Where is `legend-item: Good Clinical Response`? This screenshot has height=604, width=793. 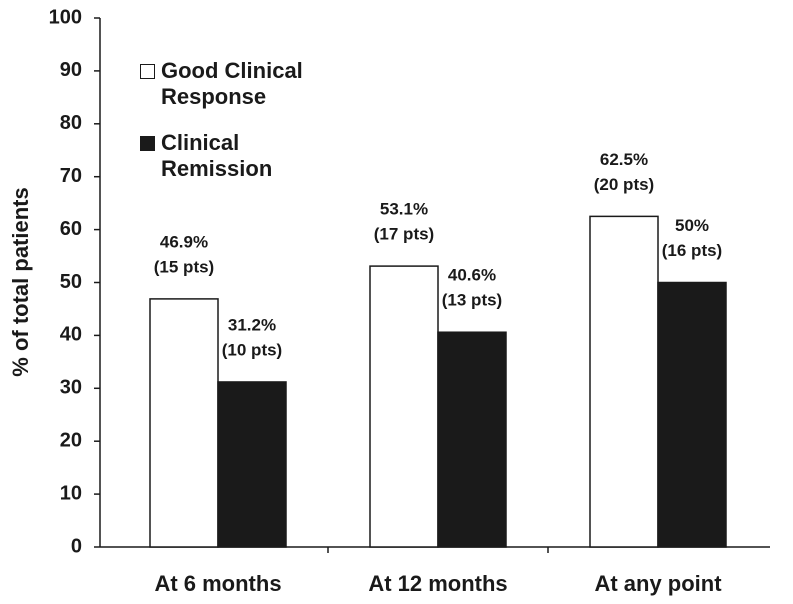 legend-item: Good Clinical Response is located at coordinates (245, 84).